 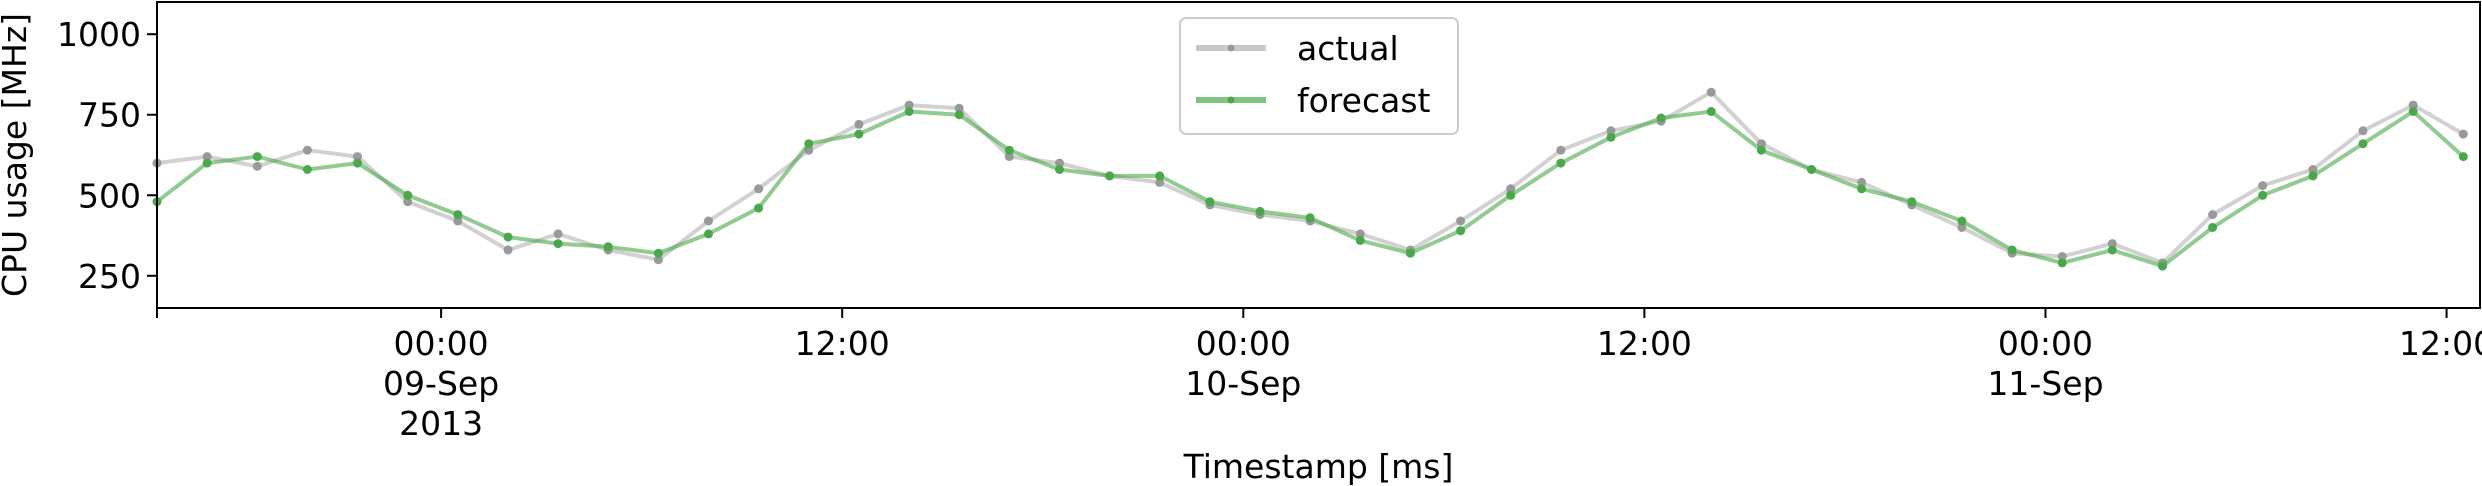 I want to click on x-tick-label: 2013, so click(x=441, y=423).